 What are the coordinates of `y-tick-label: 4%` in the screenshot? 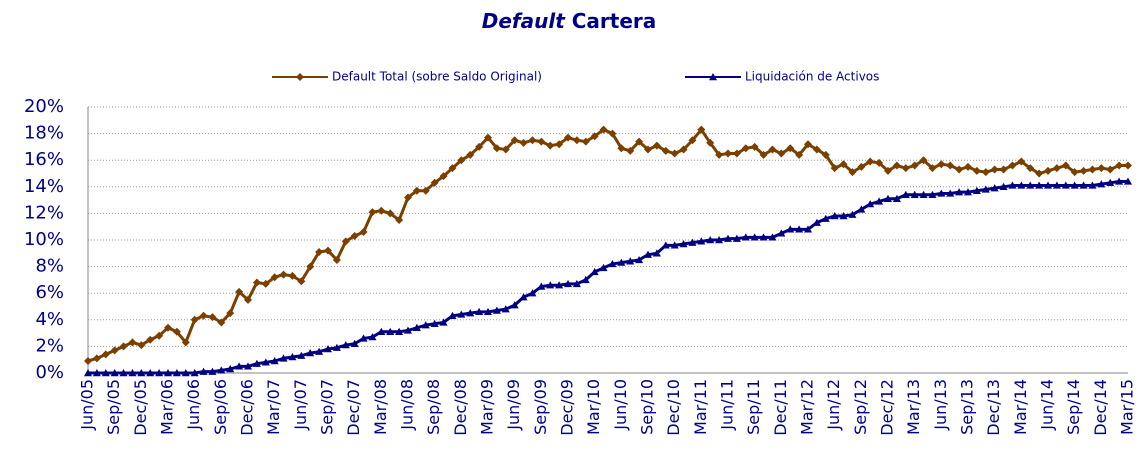 It's located at (49, 319).